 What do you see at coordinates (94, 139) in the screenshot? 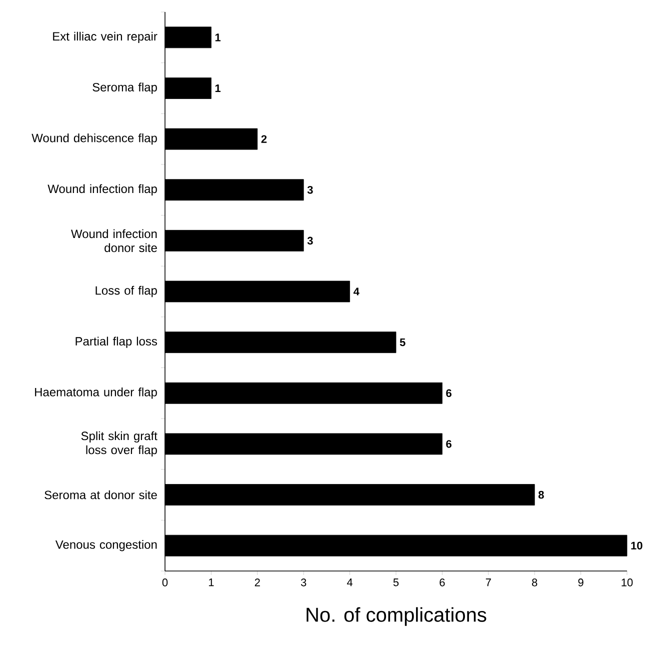
I see `y-tick-label: Wound dehiscence flap` at bounding box center [94, 139].